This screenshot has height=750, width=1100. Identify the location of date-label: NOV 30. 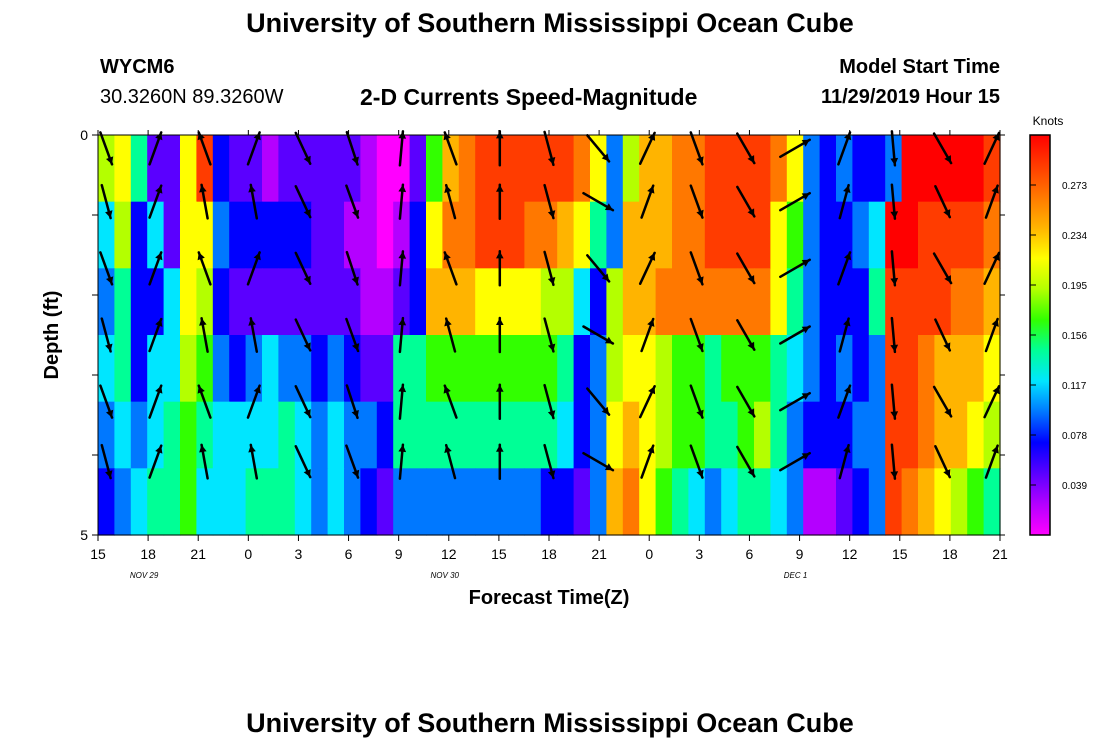
(445, 575).